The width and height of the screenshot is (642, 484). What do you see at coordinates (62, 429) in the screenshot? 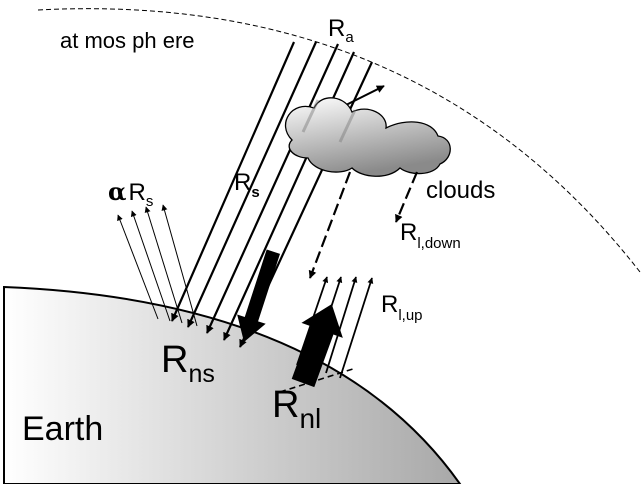
I see `earth-label: Earth` at bounding box center [62, 429].